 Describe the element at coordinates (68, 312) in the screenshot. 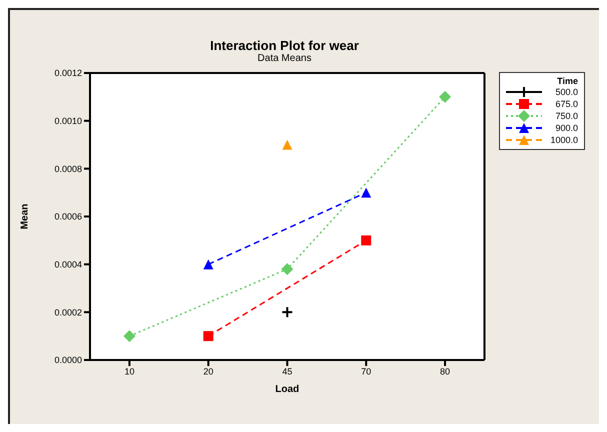

I see `y-tick-label: 0.0002` at that location.